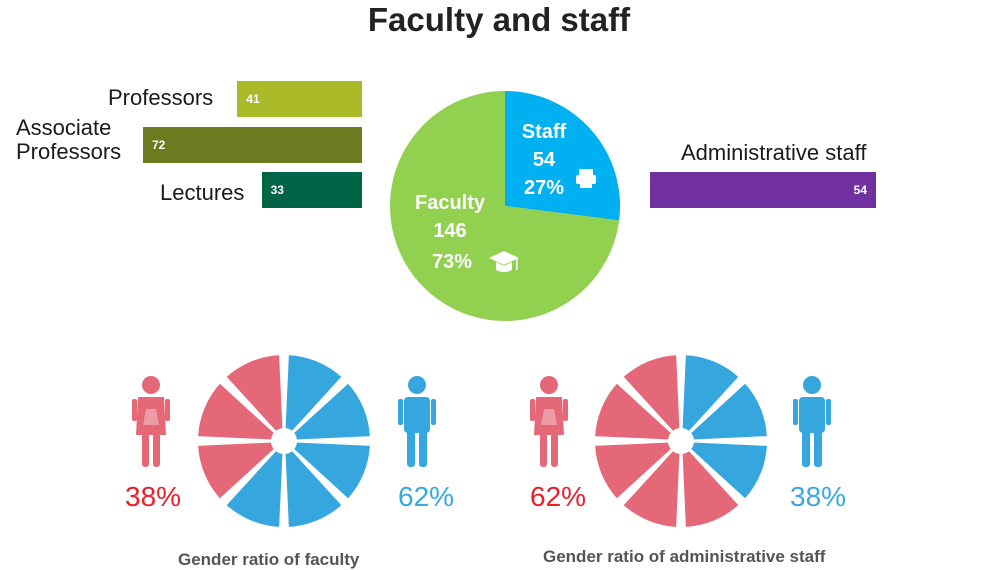  Describe the element at coordinates (544, 160) in the screenshot. I see `pie-value-staff: 54` at that location.